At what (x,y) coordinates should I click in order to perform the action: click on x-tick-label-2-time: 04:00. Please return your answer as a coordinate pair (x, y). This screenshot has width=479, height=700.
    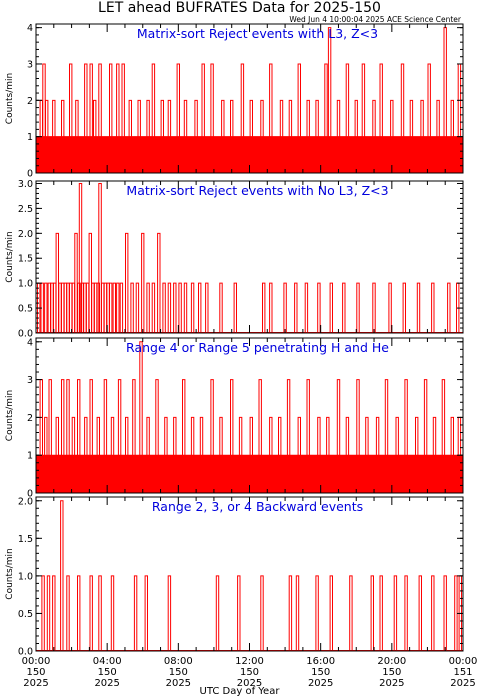
    Looking at the image, I should click on (107, 661).